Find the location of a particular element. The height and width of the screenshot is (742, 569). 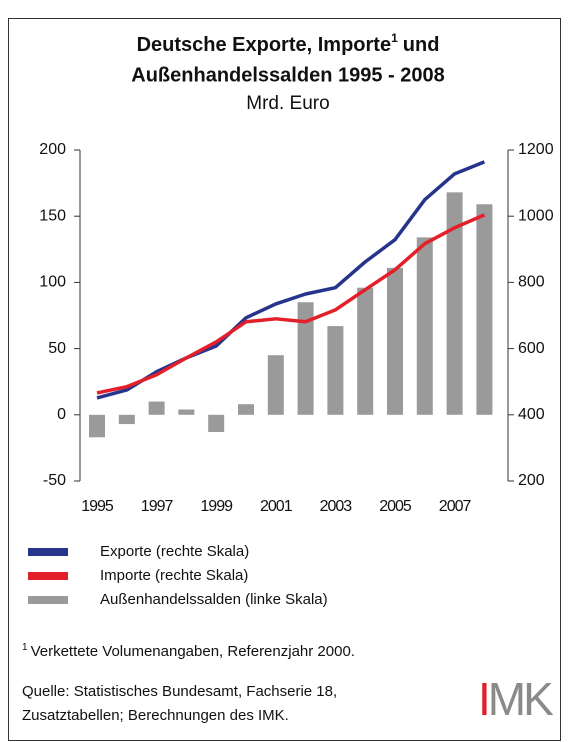

chart-title: Deutsche Exporte, Importe1 und is located at coordinates (288, 43).